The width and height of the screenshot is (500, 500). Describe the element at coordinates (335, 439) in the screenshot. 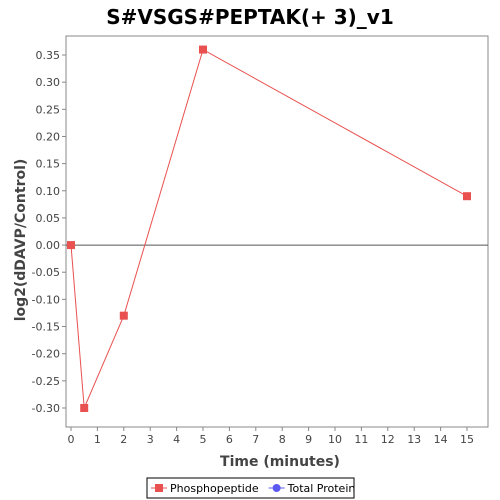

I see `x-tick-label: 10` at that location.